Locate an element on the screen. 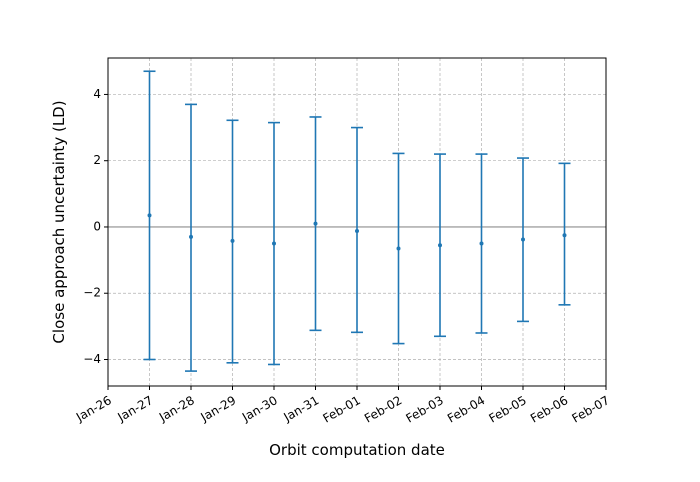 The image size is (700, 482). x-tick-label: Feb-02 is located at coordinates (383, 409).